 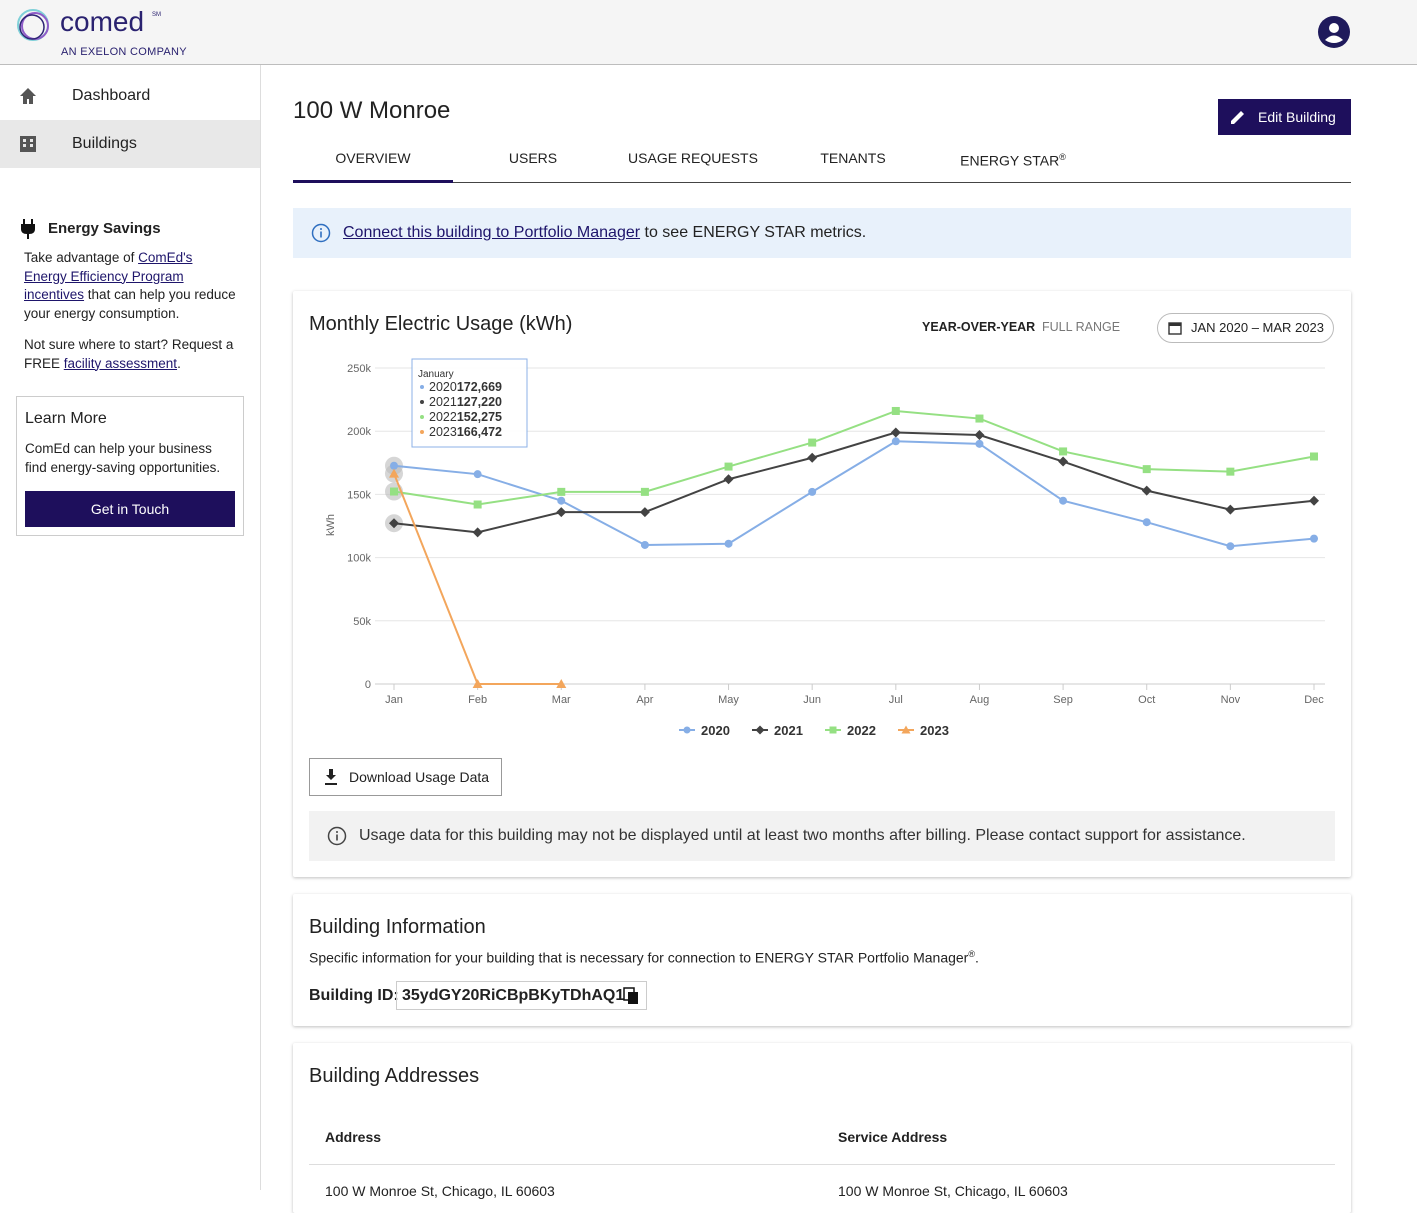 What do you see at coordinates (130, 509) in the screenshot?
I see `get-in-touch: Get in Touch` at bounding box center [130, 509].